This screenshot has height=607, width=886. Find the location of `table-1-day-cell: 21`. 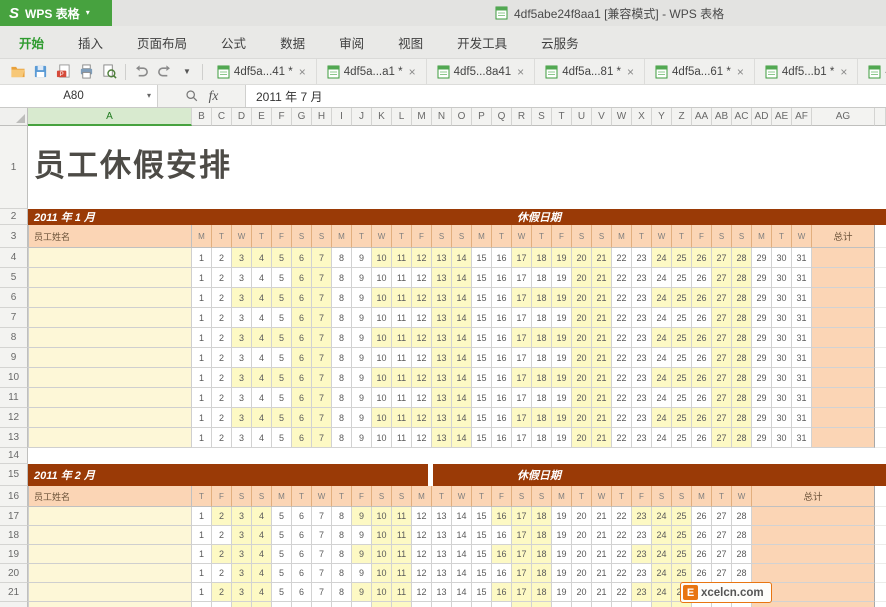

table-1-day-cell: 21 is located at coordinates (602, 358).